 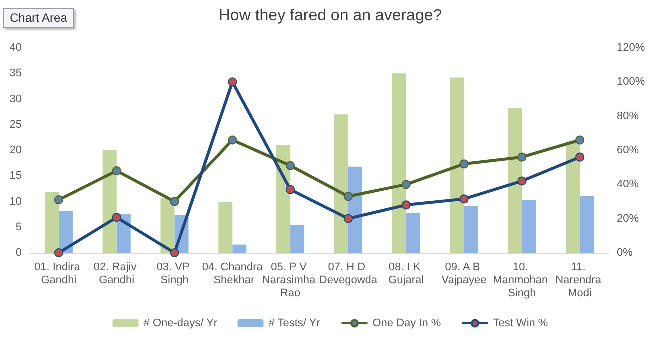 What do you see at coordinates (16, 176) in the screenshot?
I see `y-tick-label: 15` at bounding box center [16, 176].